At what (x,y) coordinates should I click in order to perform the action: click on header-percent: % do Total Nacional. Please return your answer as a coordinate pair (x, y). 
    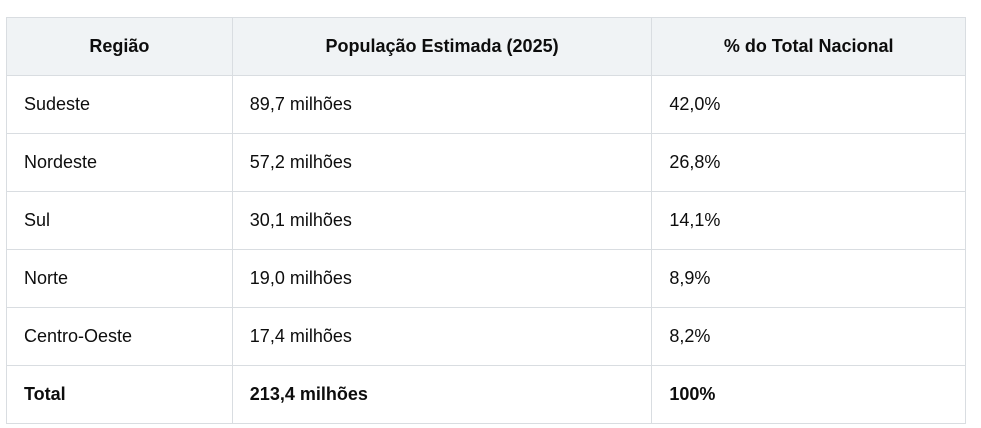
    Looking at the image, I should click on (808, 46).